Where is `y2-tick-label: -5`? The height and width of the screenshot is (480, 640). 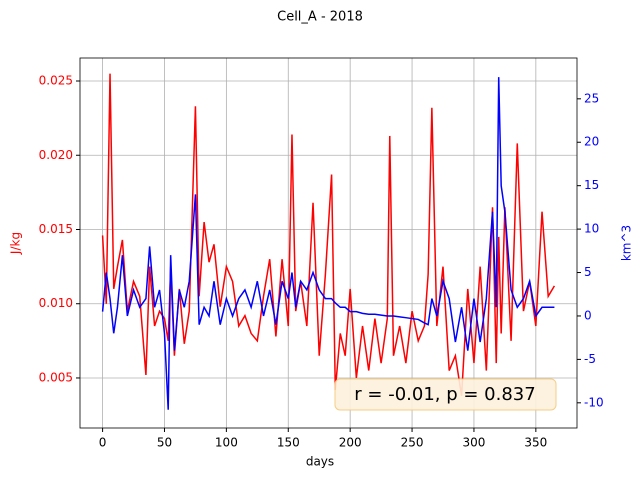 y2-tick-label: -5 is located at coordinates (590, 359).